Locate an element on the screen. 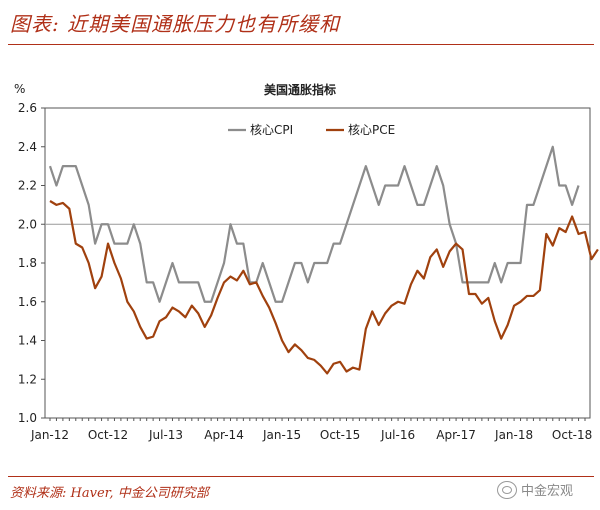  y-tick-label: 1.4 is located at coordinates (27, 341).